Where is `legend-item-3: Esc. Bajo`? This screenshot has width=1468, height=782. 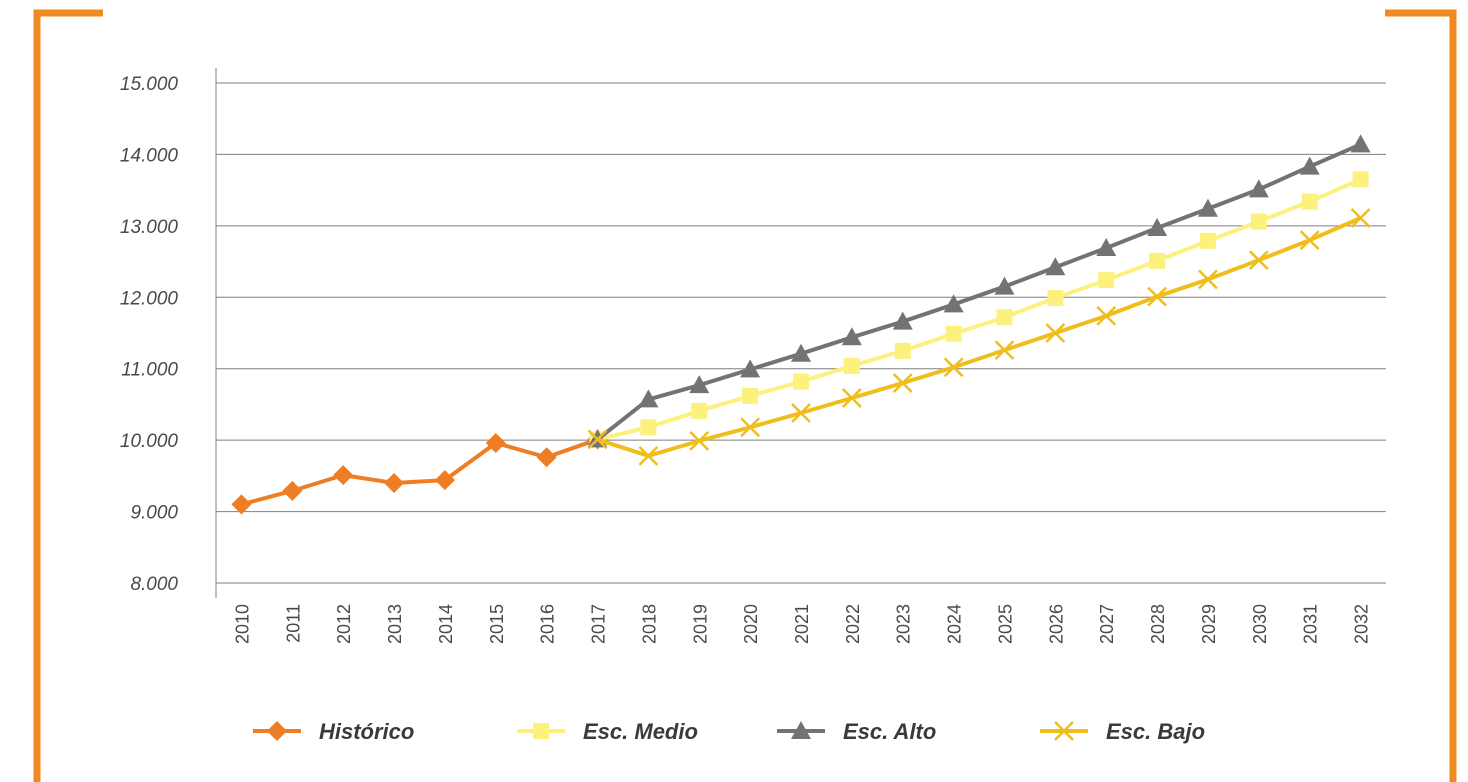
legend-item-3: Esc. Bajo is located at coordinates (1122, 731).